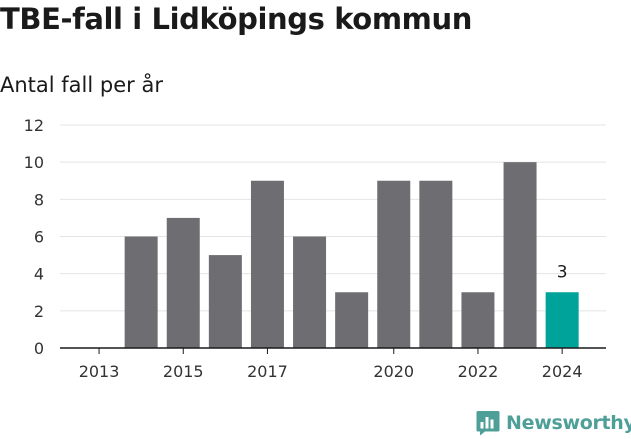 The width and height of the screenshot is (631, 439). What do you see at coordinates (436, 264) in the screenshot?
I see `bar-2021` at bounding box center [436, 264].